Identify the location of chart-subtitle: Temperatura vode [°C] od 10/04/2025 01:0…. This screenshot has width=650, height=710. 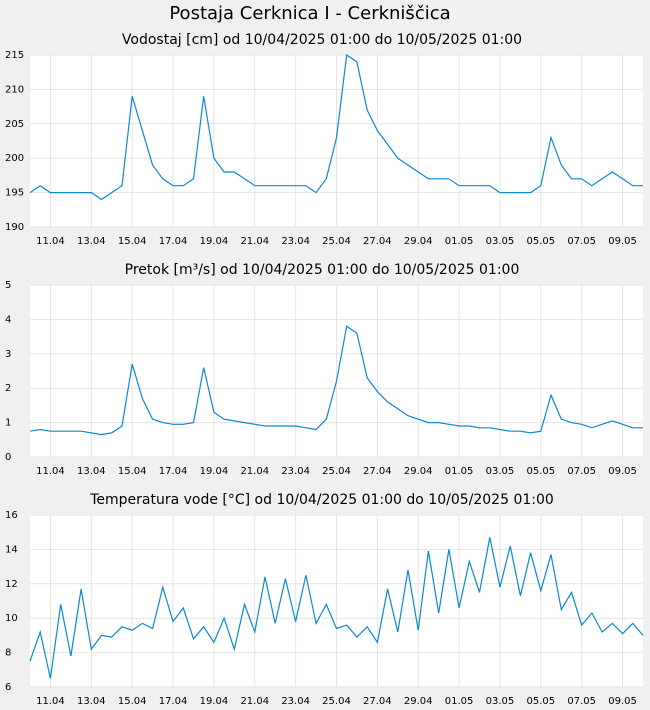
(321, 500).